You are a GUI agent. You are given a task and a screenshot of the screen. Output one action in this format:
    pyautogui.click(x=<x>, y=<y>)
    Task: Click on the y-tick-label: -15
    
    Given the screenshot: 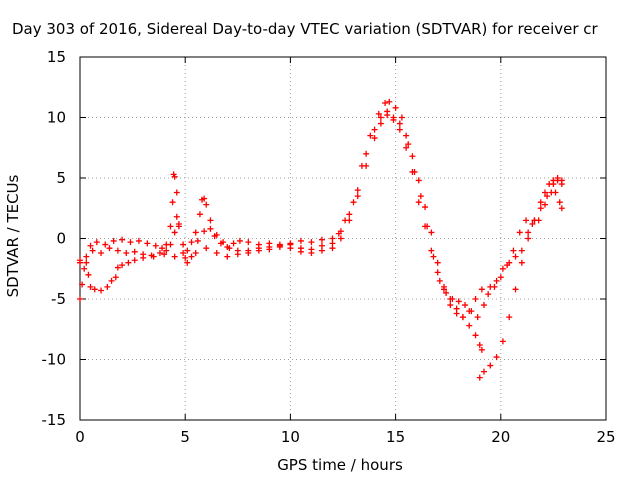 What is the action you would take?
    pyautogui.click(x=54, y=420)
    